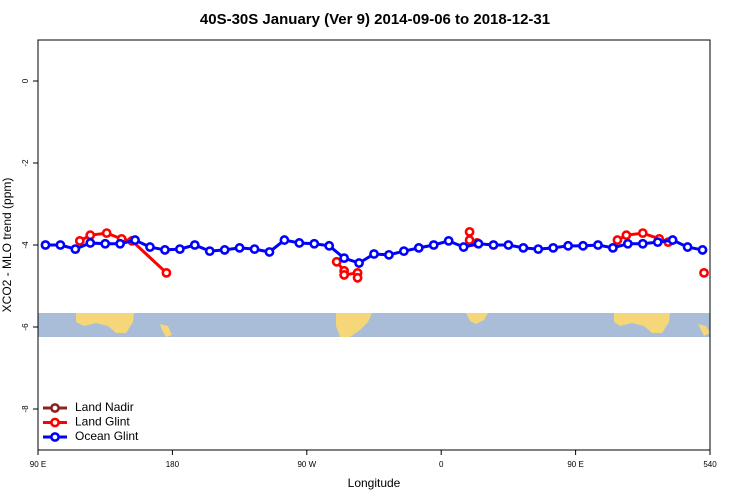 The height and width of the screenshot is (500, 750). What do you see at coordinates (25, 245) in the screenshot?
I see `y-tick-label: -4` at bounding box center [25, 245].